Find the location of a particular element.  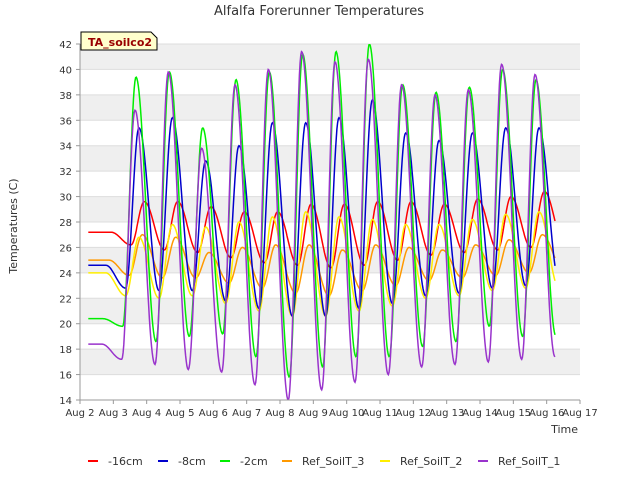

site-label: TA_soilco2 is located at coordinates (120, 42).